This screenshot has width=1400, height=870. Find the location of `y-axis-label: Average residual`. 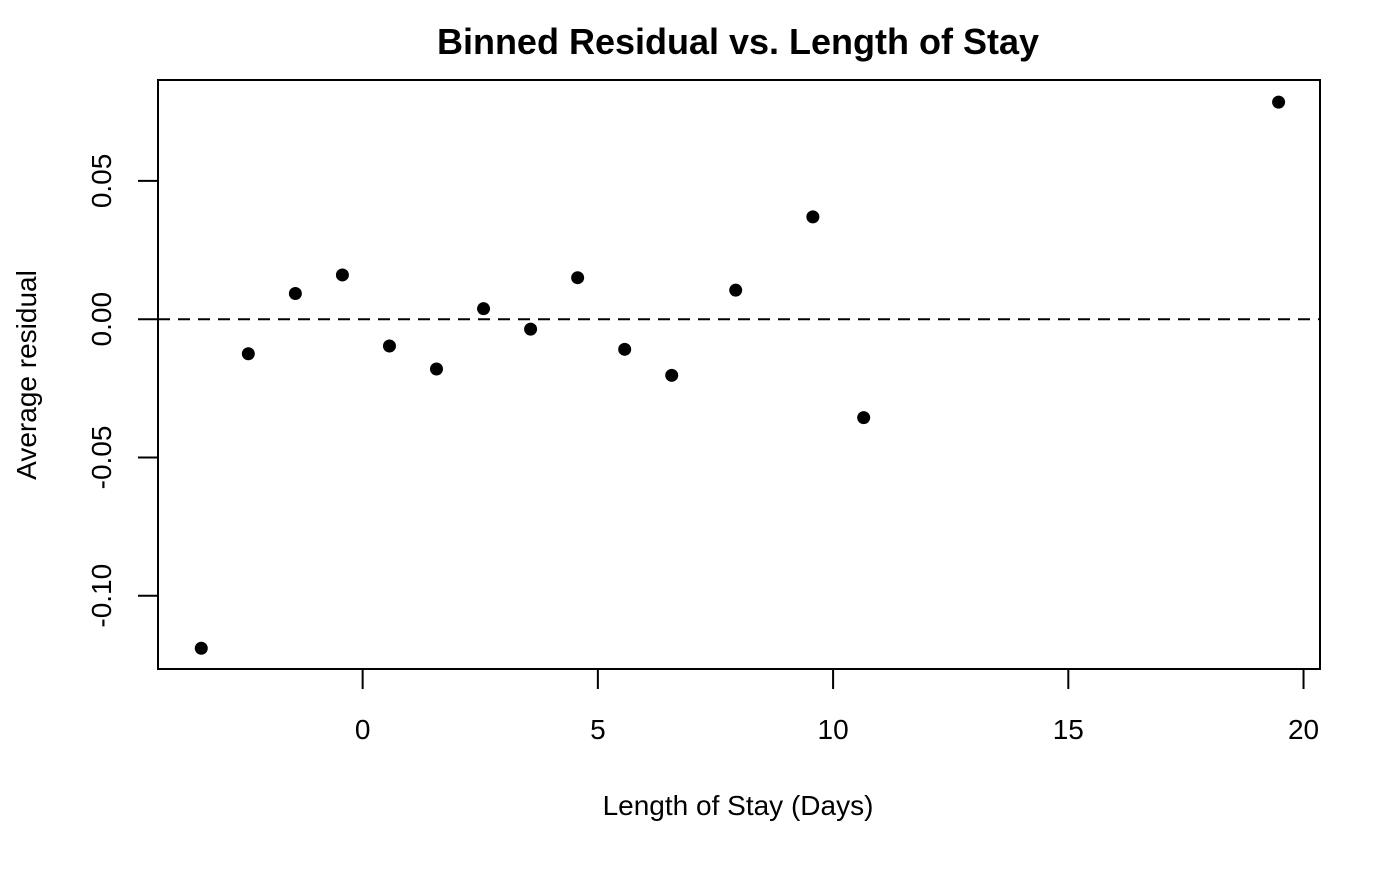

y-axis-label: Average residual is located at coordinates (26, 375).